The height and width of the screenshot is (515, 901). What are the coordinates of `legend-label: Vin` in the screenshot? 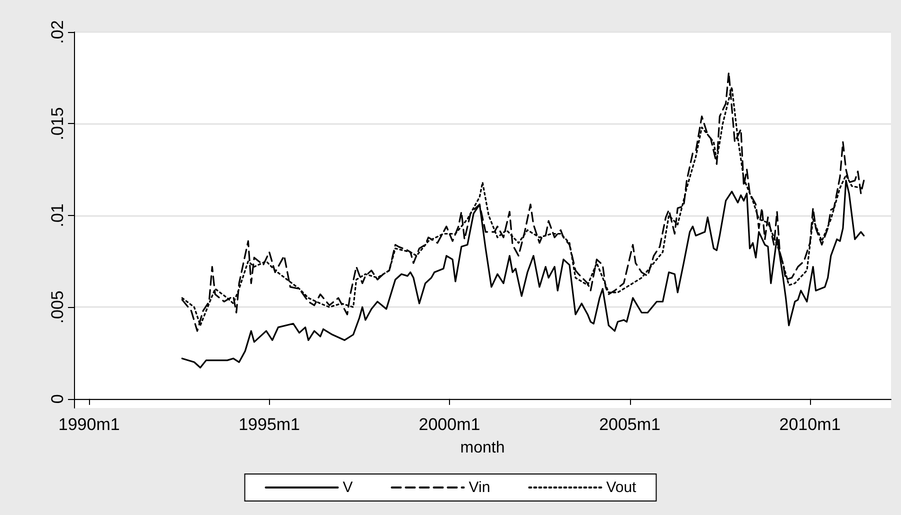 It's located at (479, 487).